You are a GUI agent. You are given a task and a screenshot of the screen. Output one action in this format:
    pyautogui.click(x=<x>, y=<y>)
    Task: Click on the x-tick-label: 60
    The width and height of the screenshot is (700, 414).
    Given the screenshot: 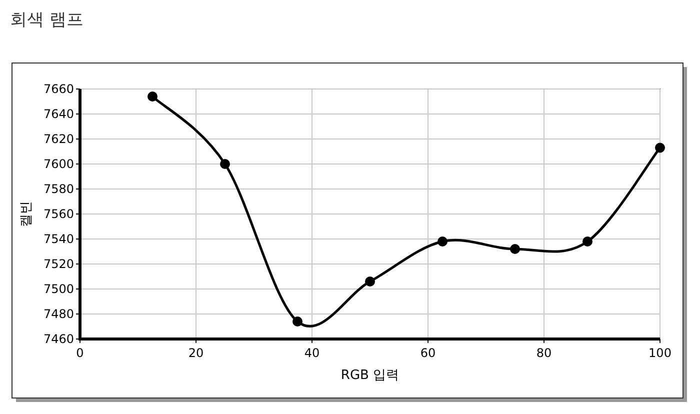 What is the action you would take?
    pyautogui.click(x=428, y=353)
    